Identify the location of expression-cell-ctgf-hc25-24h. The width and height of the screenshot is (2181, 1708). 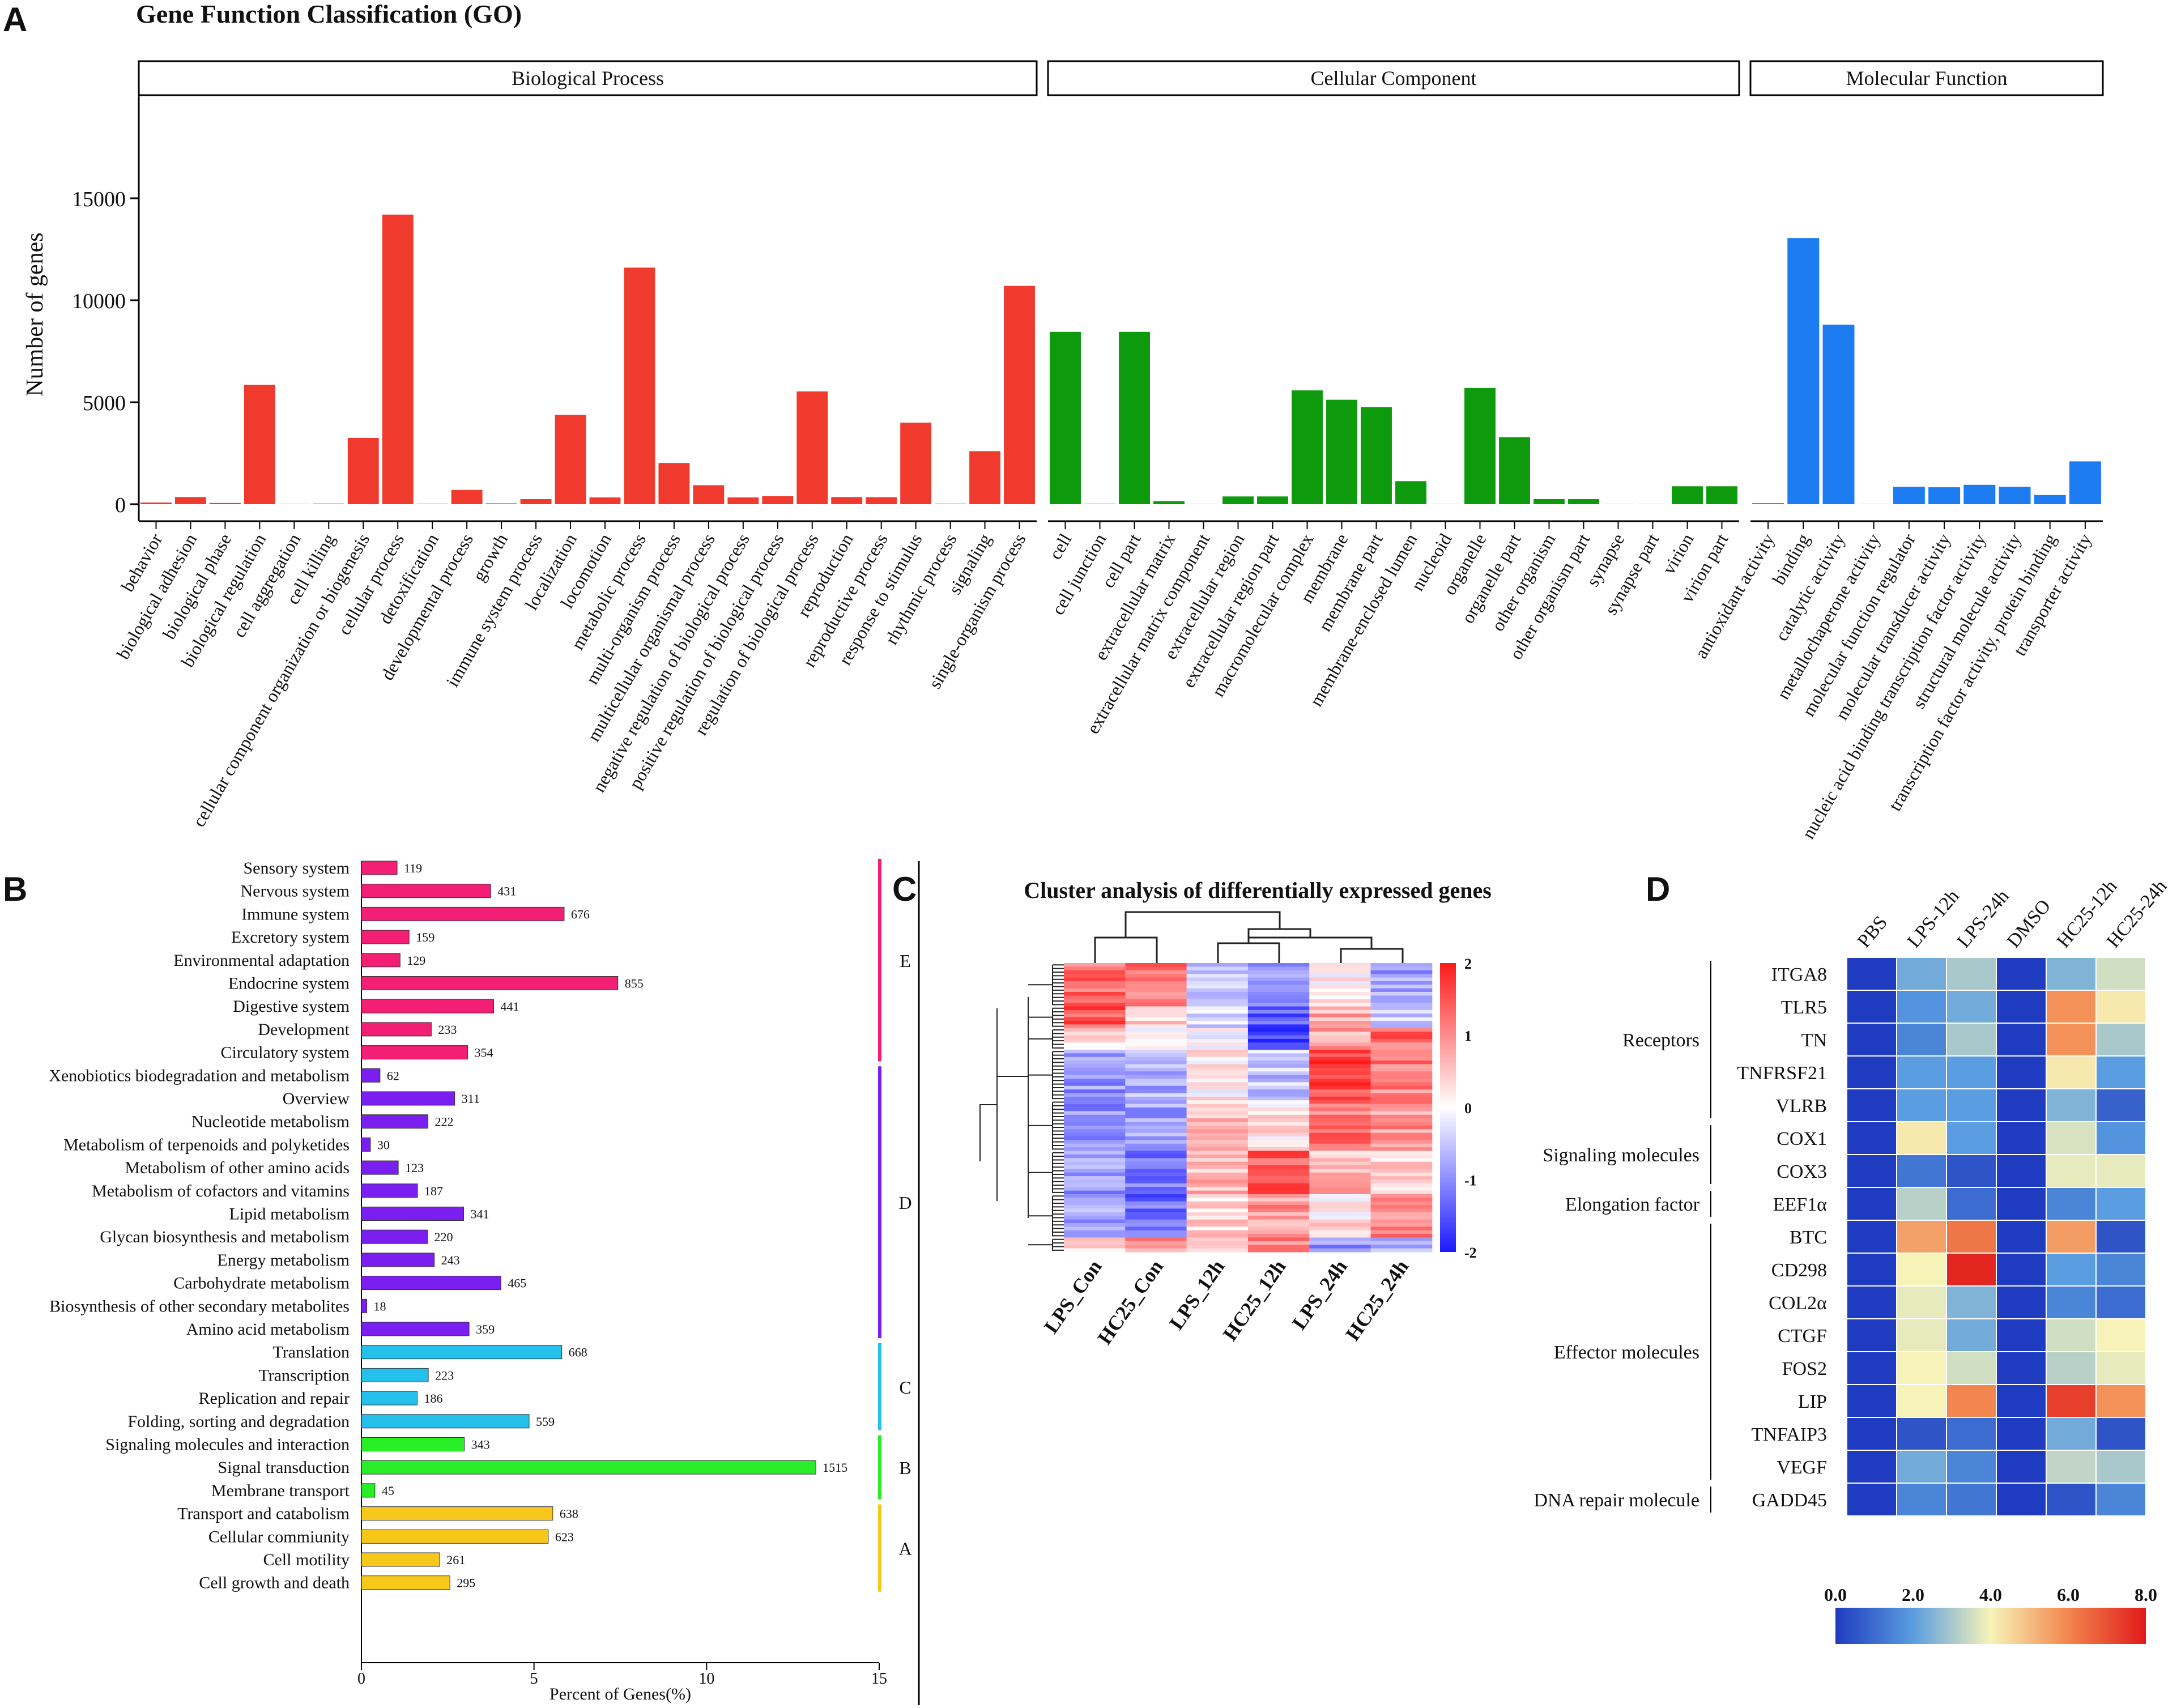
(2120, 1335).